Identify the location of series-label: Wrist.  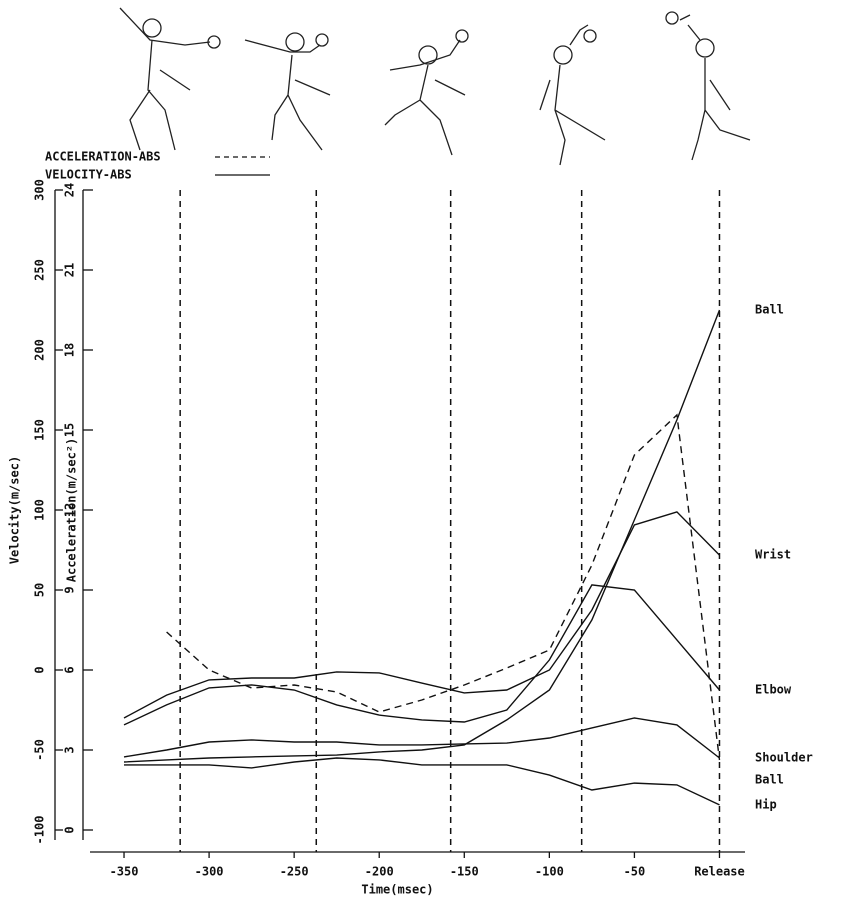
(773, 555).